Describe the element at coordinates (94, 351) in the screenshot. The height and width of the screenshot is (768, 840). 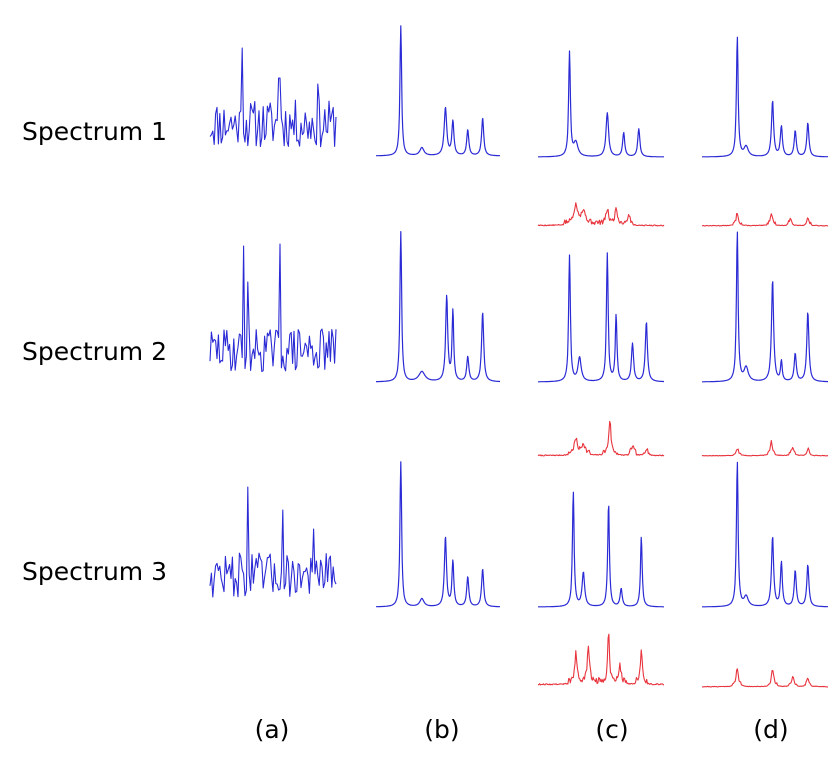
I see `row-label-spectrum-2: Spectrum 2` at that location.